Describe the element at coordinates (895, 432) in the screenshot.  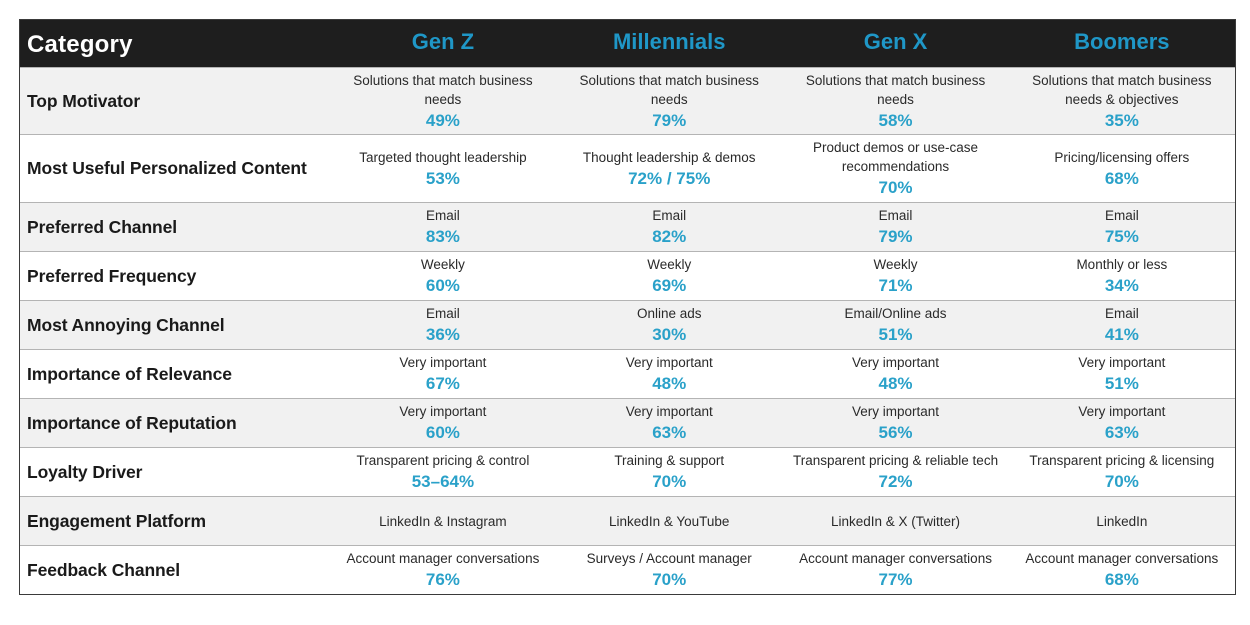
I see `cell-percentage: 56%` at that location.